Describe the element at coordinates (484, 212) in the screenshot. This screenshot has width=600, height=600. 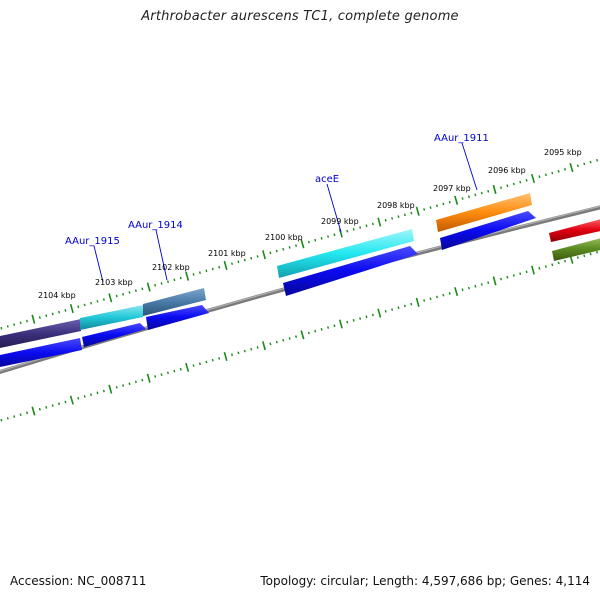
I see `gene-feature-aaur-1911` at that location.